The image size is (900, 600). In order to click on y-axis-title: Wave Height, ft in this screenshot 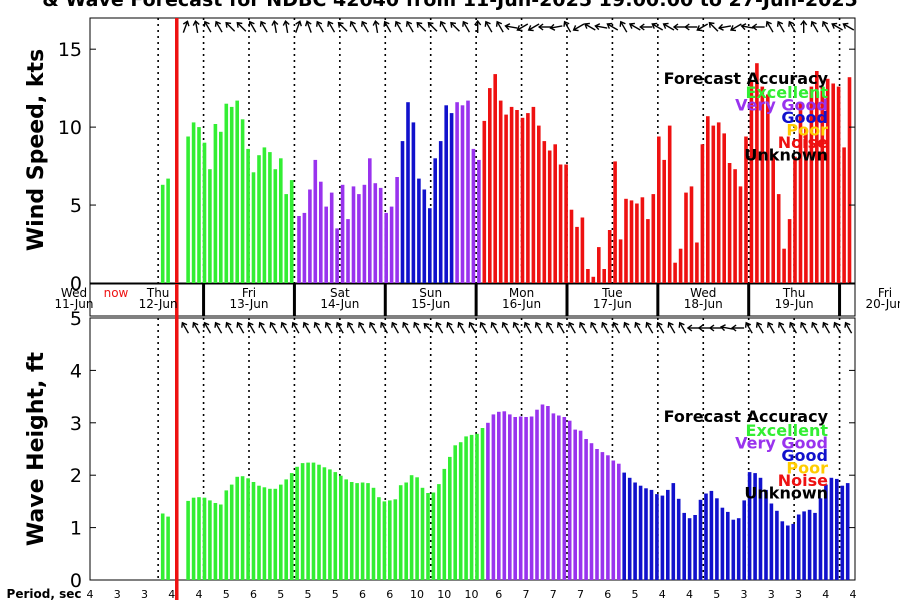, I will do `click(36, 448)`.